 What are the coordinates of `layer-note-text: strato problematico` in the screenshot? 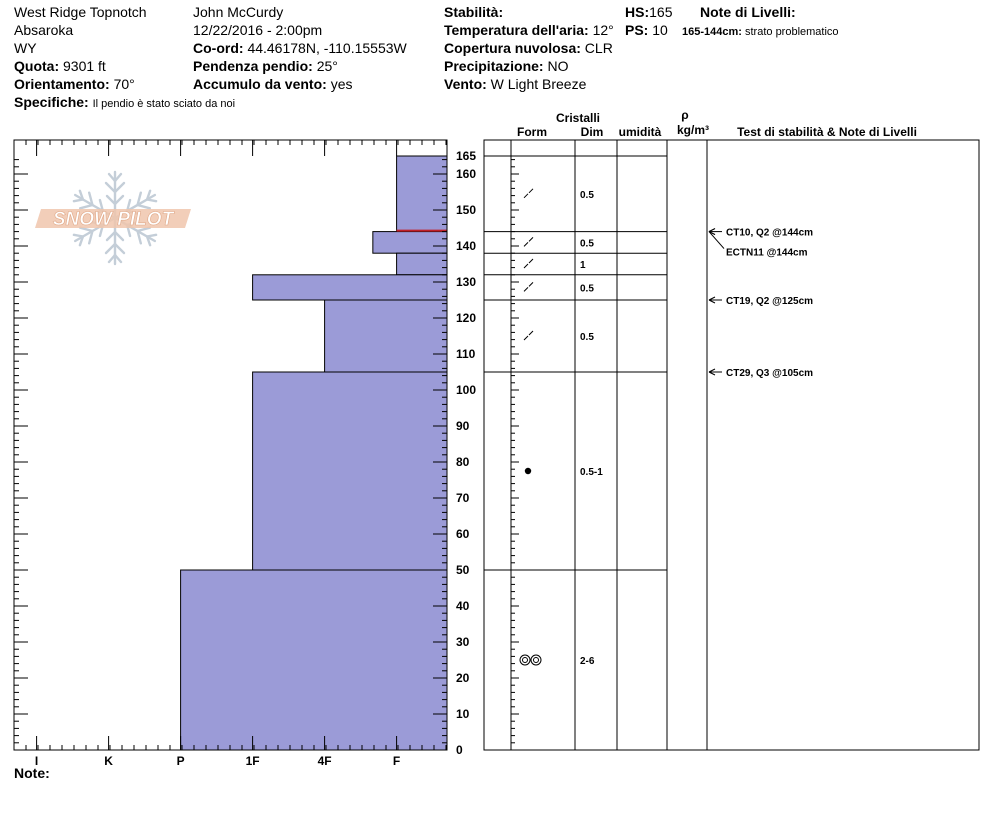 It's located at (792, 32).